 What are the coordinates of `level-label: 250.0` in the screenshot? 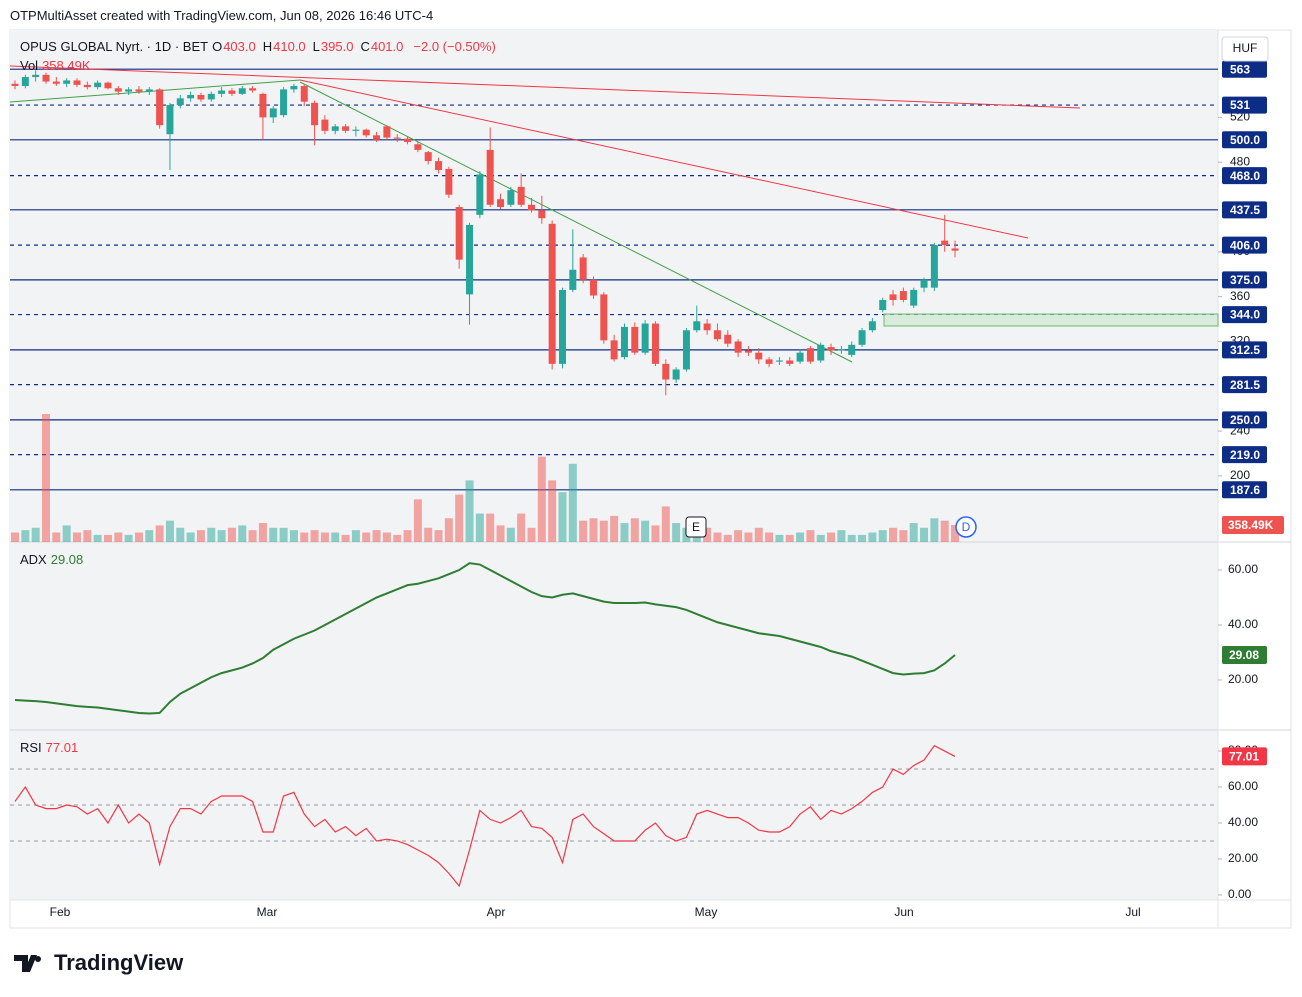 It's located at (1245, 420).